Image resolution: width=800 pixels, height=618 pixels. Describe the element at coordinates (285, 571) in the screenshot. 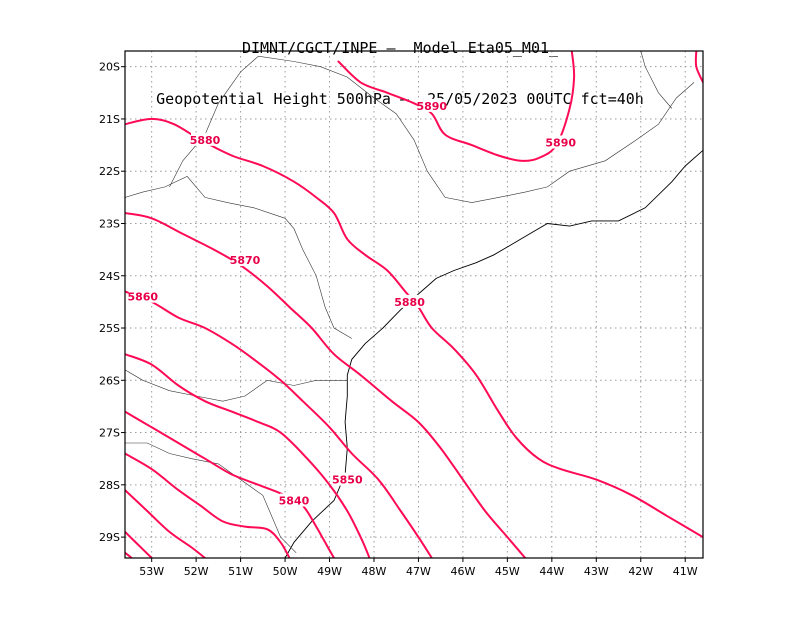

I see `lon-tick-label: 50W` at that location.